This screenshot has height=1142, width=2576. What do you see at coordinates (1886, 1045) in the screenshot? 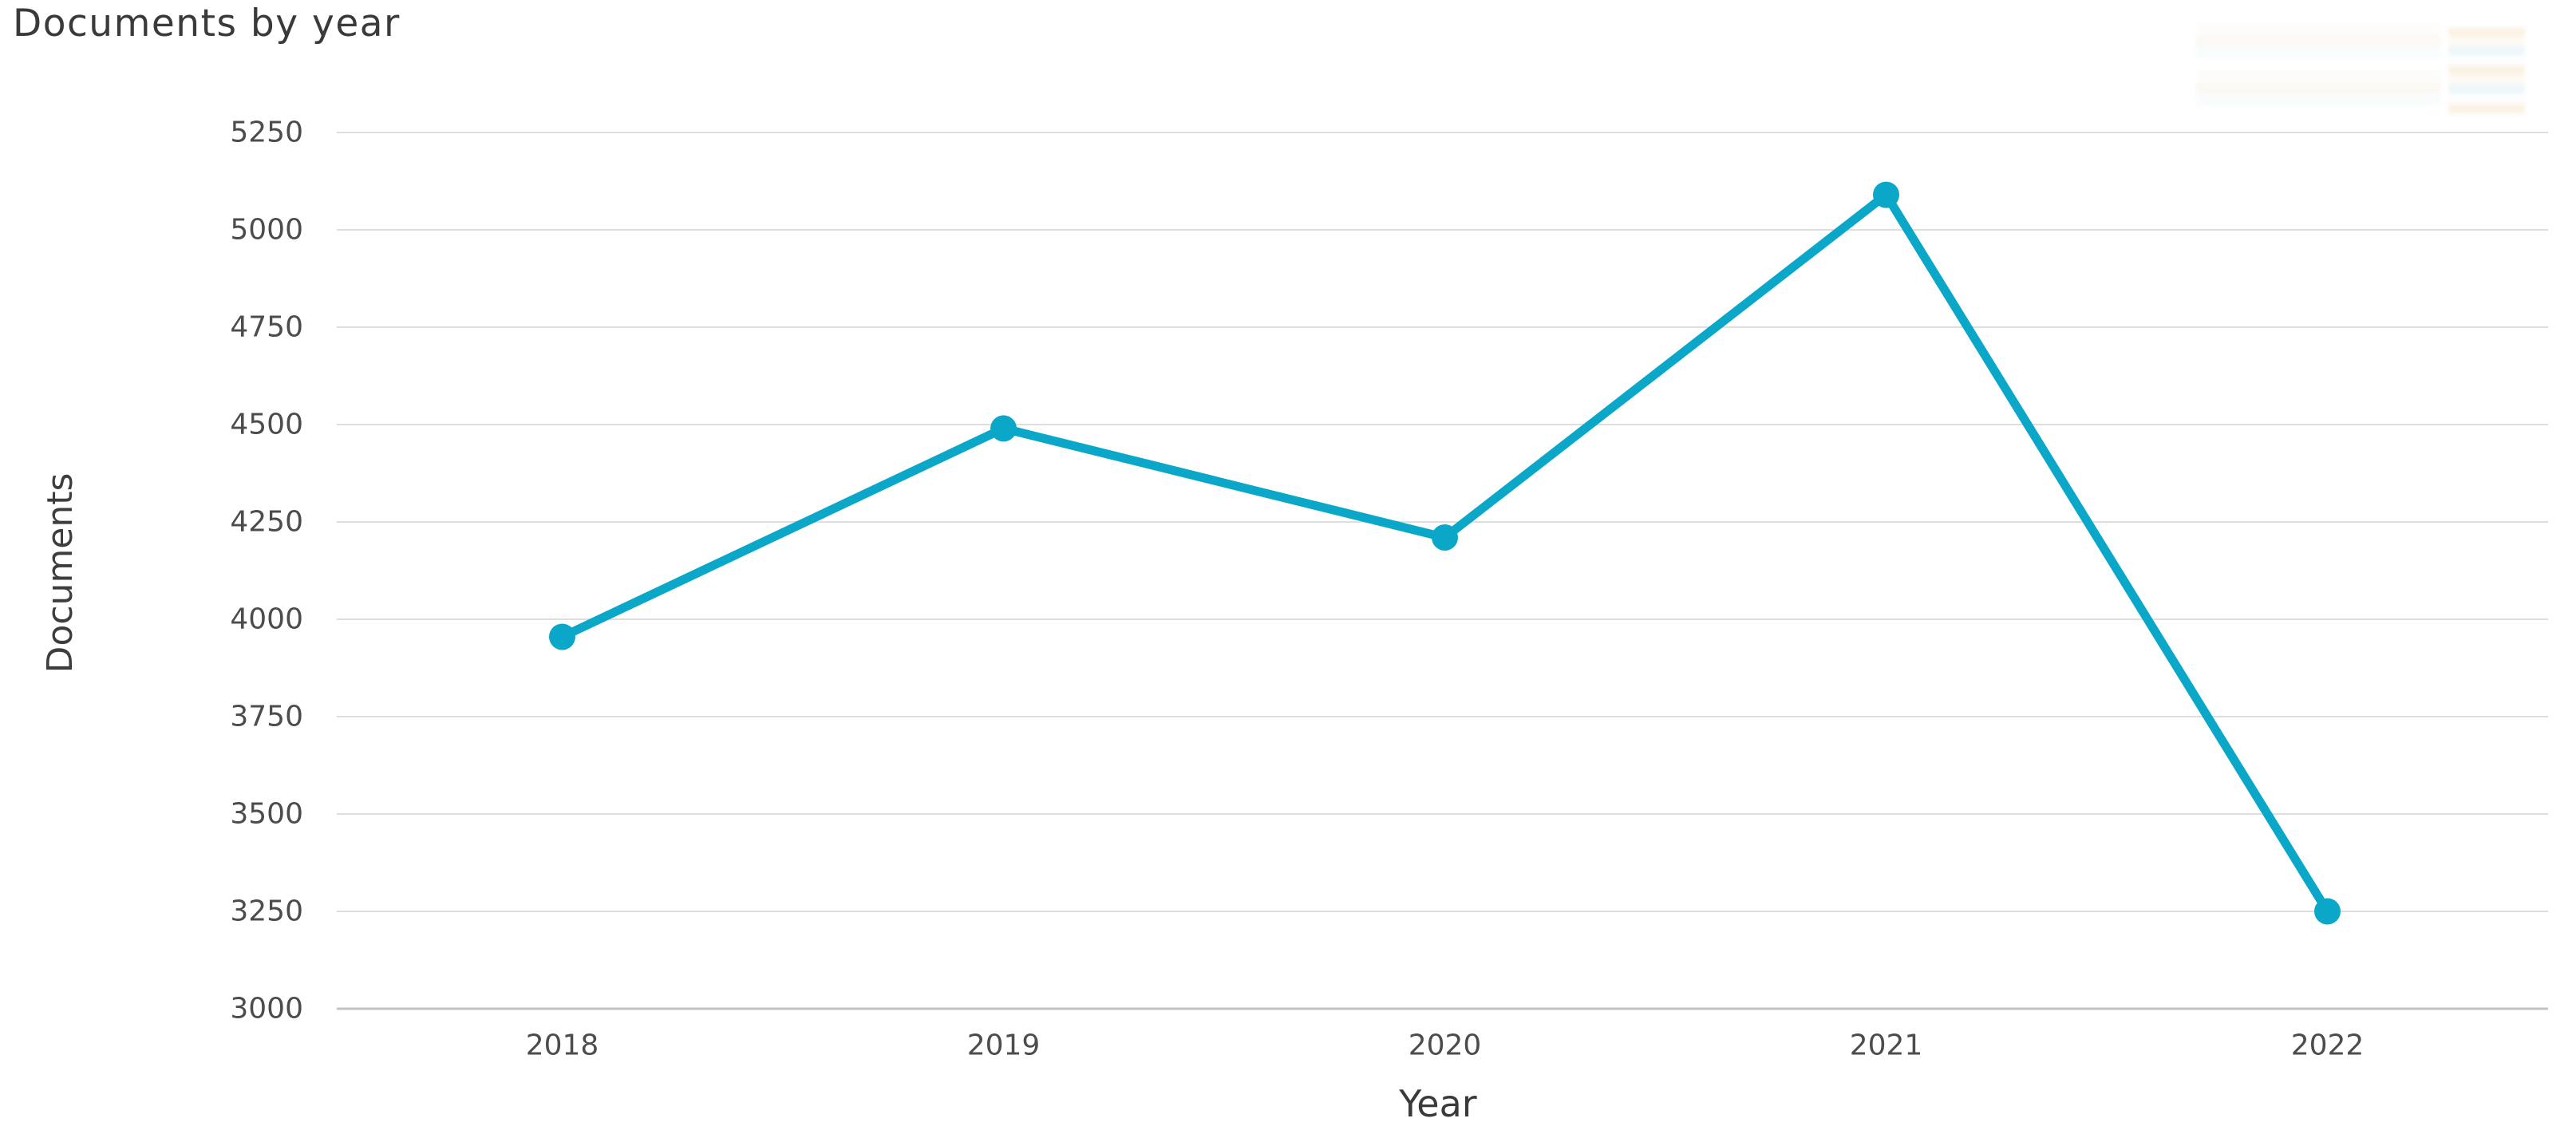
I see `x-tick-label-2021: 2021` at bounding box center [1886, 1045].